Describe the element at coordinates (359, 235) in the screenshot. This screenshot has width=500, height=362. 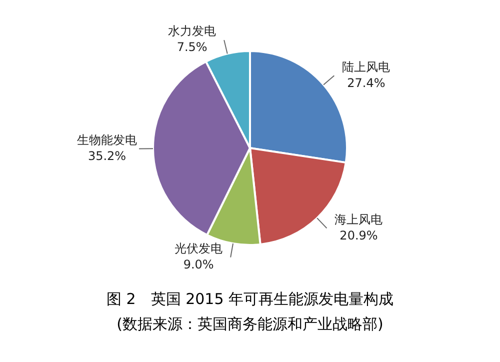
I see `data-label: 20.9%` at that location.